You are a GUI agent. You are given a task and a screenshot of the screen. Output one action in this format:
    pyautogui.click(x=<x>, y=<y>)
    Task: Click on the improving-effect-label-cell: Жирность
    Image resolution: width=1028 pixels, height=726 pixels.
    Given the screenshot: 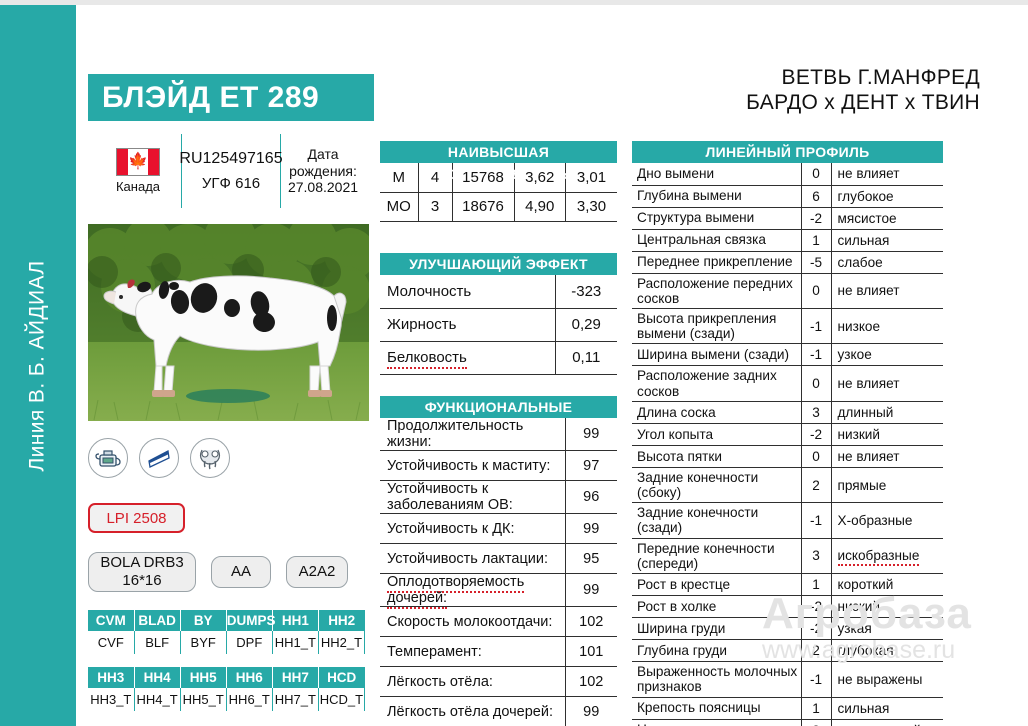 What is the action you would take?
    pyautogui.click(x=468, y=325)
    